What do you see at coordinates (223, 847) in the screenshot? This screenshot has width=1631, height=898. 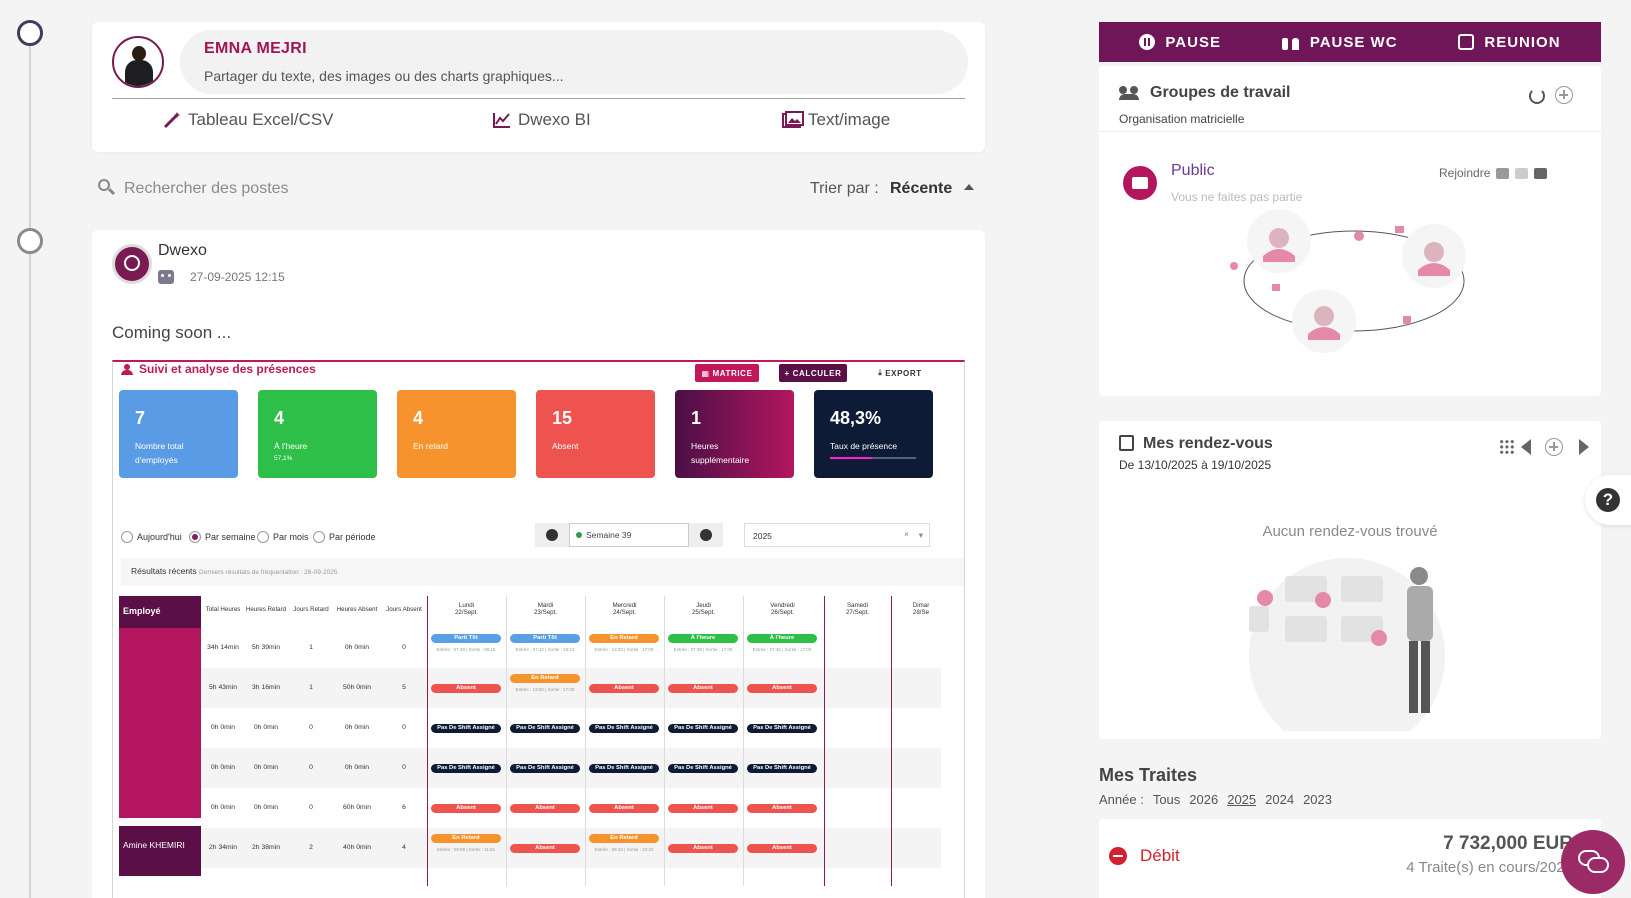 I see `table-cell: 2h 34min` at bounding box center [223, 847].